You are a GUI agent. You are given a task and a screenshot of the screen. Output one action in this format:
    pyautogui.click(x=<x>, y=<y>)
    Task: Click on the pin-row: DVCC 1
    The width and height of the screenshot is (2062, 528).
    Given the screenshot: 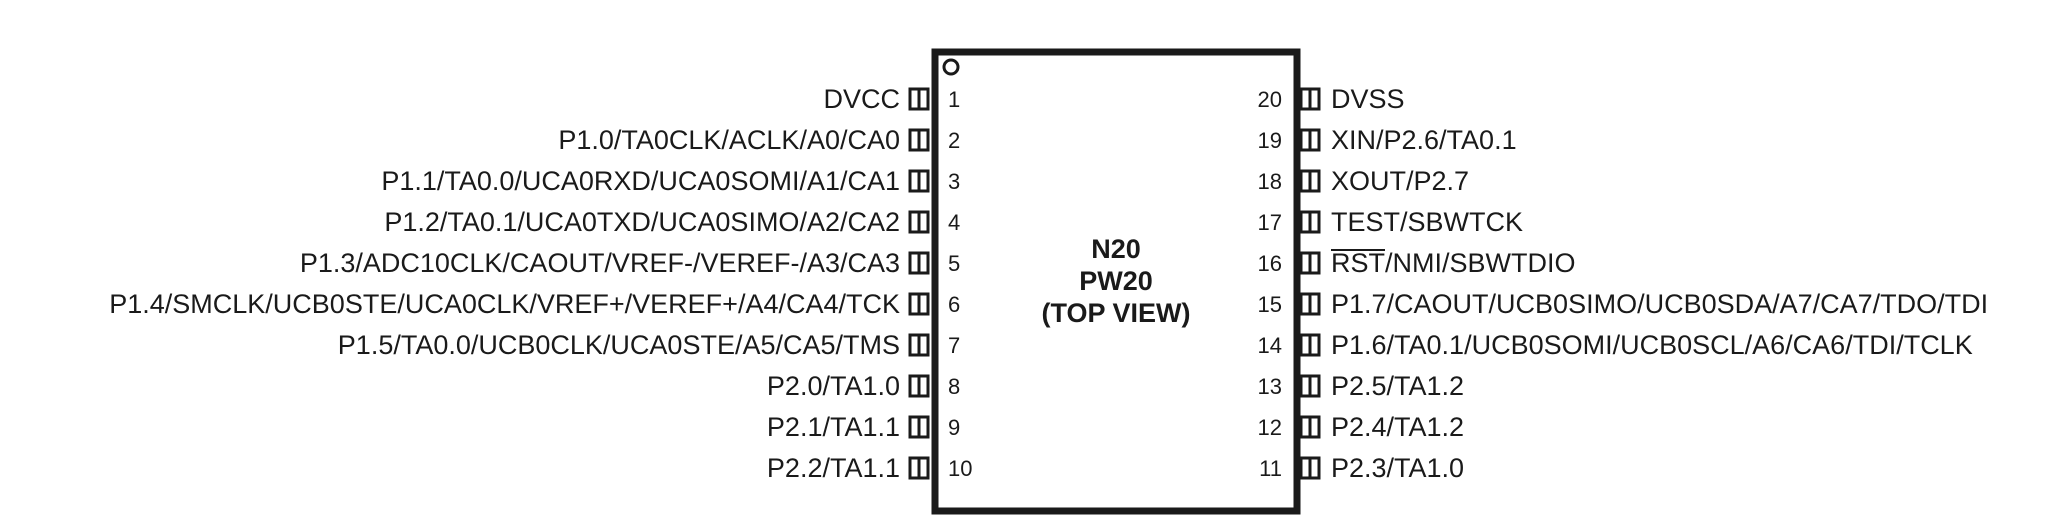 What is the action you would take?
    pyautogui.click(x=891, y=99)
    